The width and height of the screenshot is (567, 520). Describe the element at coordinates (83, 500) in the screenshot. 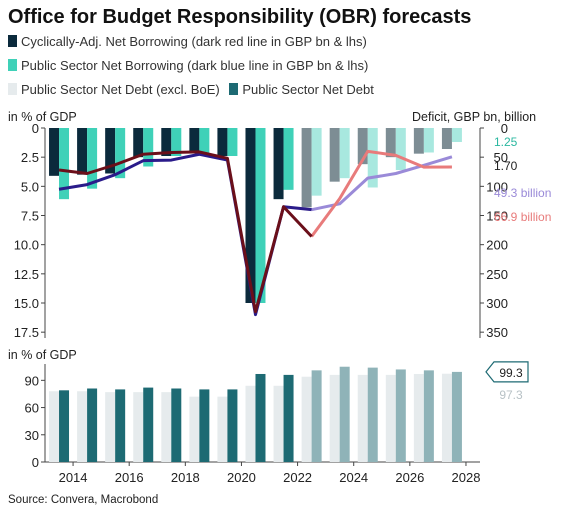

I see `source-note: Source: Convera, Macrobond` at that location.